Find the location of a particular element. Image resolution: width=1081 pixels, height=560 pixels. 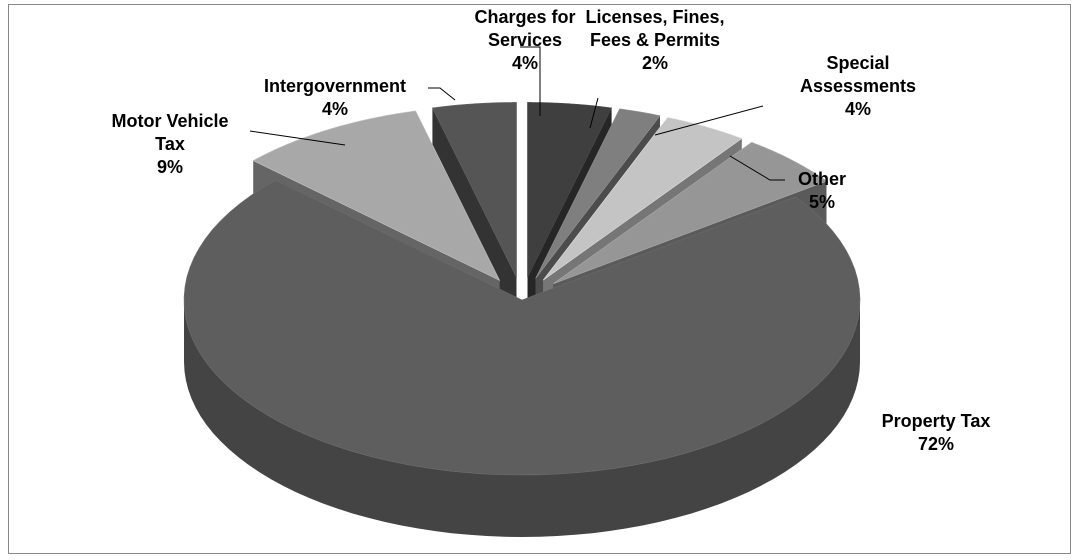

slice-value-label: 9% is located at coordinates (169, 167).